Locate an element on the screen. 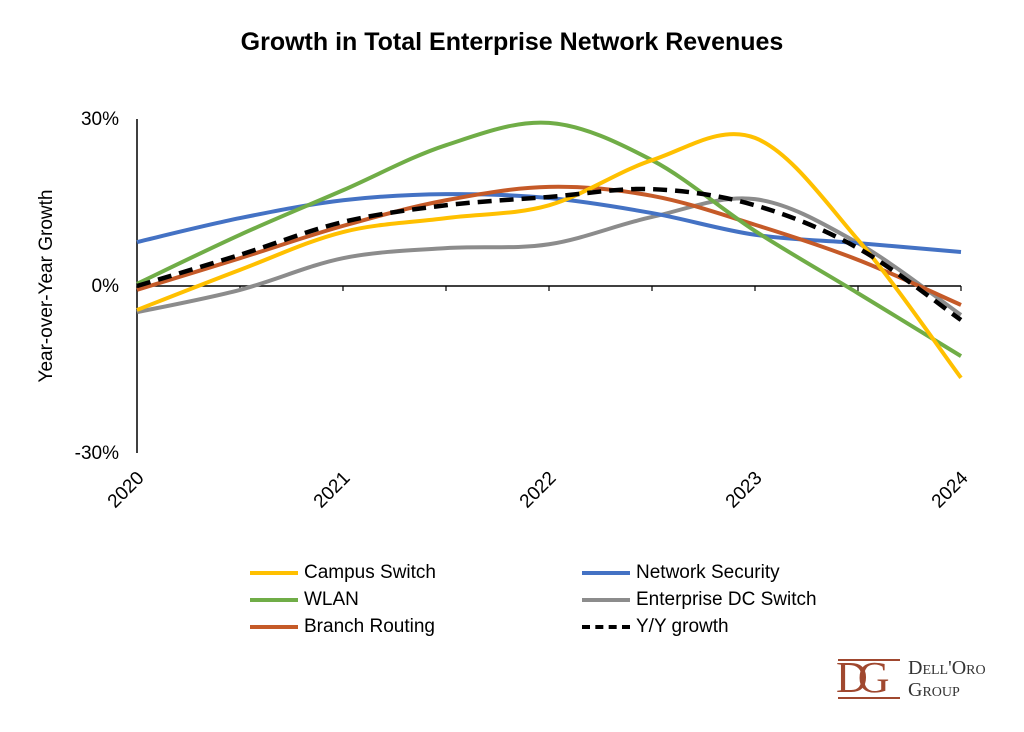  legend-label: WLAN is located at coordinates (331, 599).